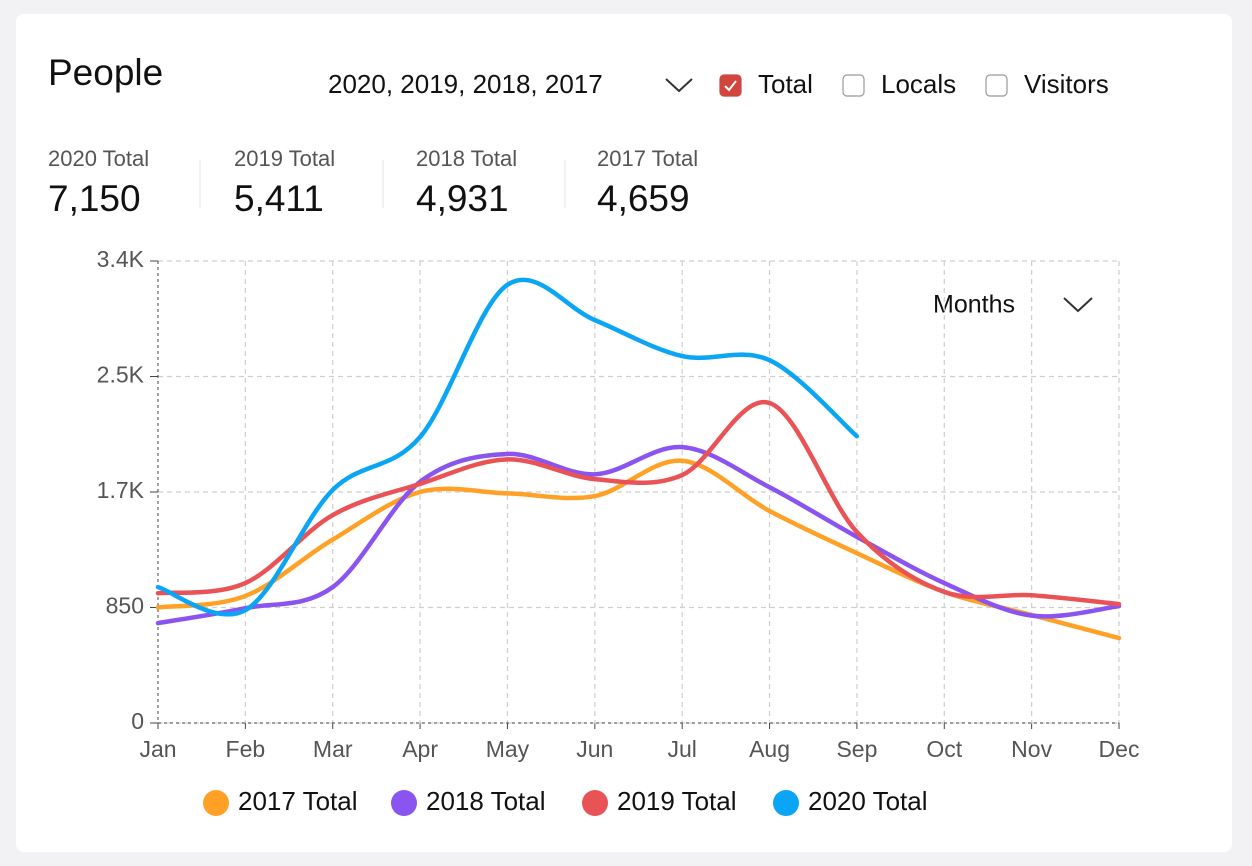 Image resolution: width=1252 pixels, height=866 pixels. What do you see at coordinates (643, 198) in the screenshot?
I see `stat-value: 4,659` at bounding box center [643, 198].